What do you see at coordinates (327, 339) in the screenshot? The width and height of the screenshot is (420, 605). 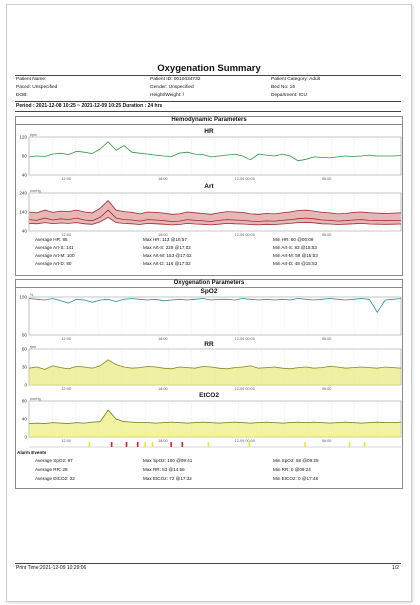 I see `spo2-xtick-label: 06:00` at bounding box center [327, 339].